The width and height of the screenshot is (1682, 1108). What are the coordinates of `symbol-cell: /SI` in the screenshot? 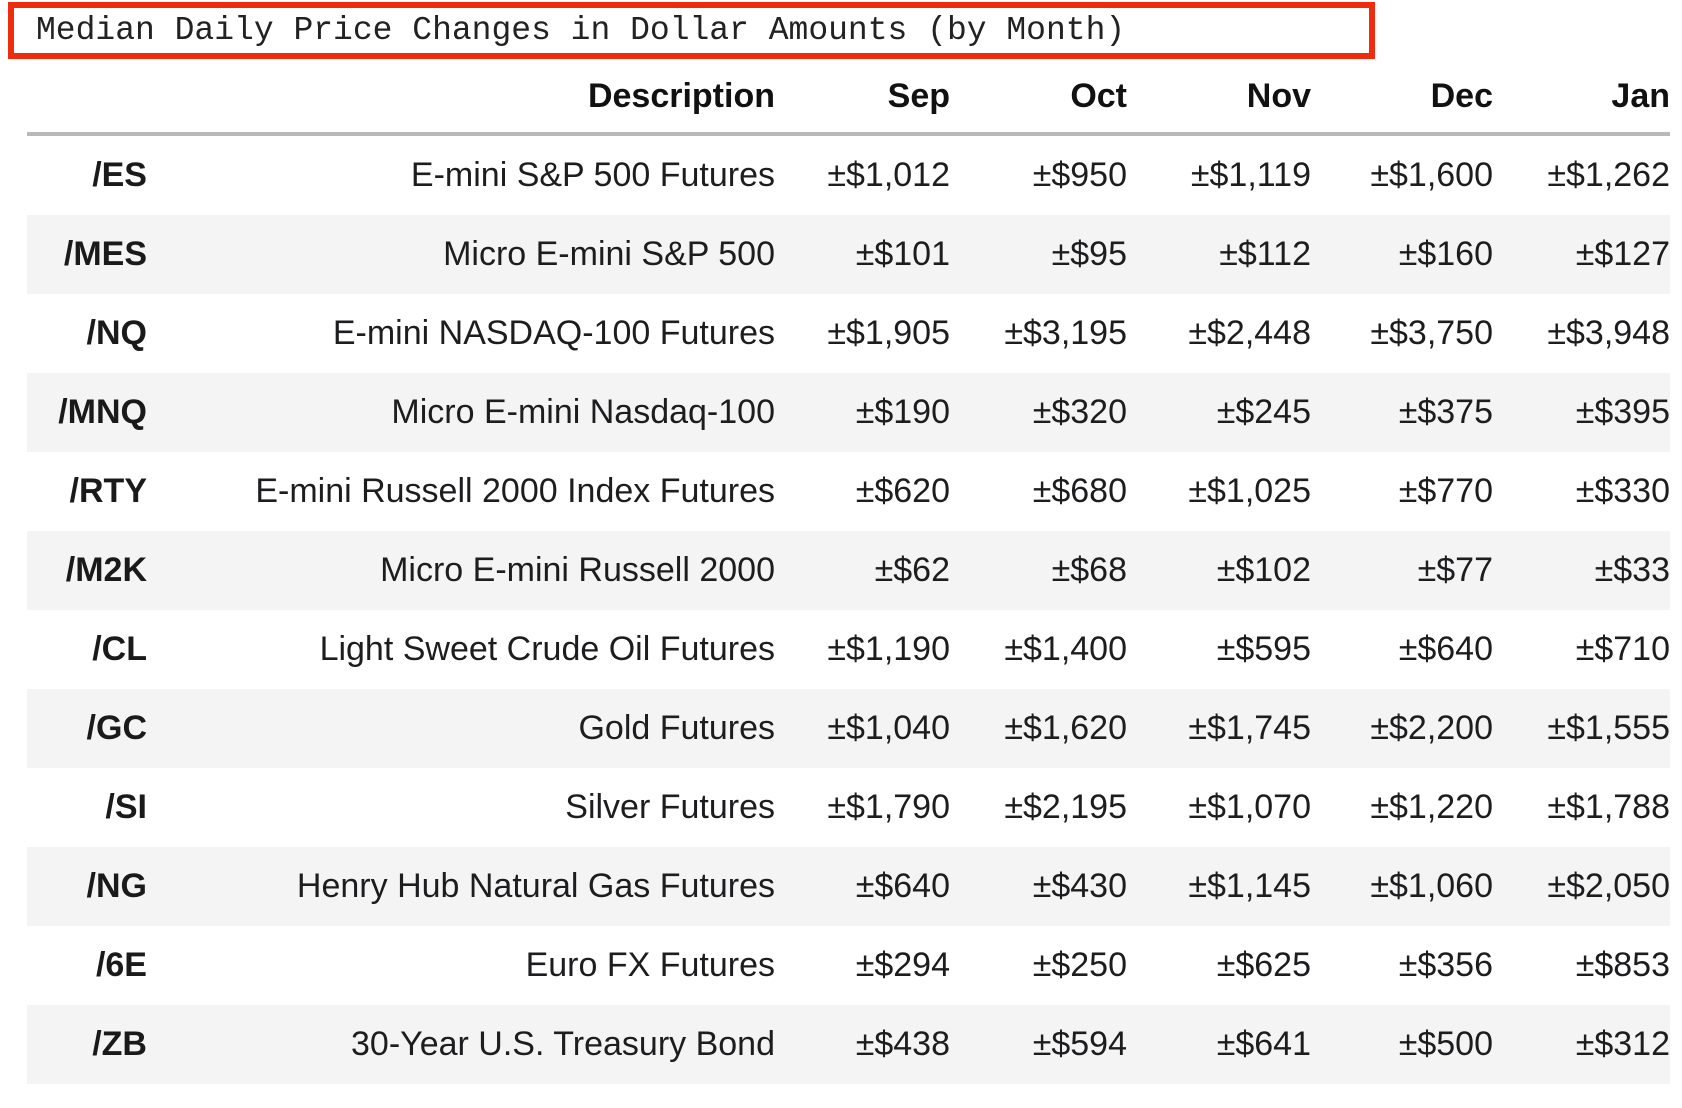 It's located at (126, 807).